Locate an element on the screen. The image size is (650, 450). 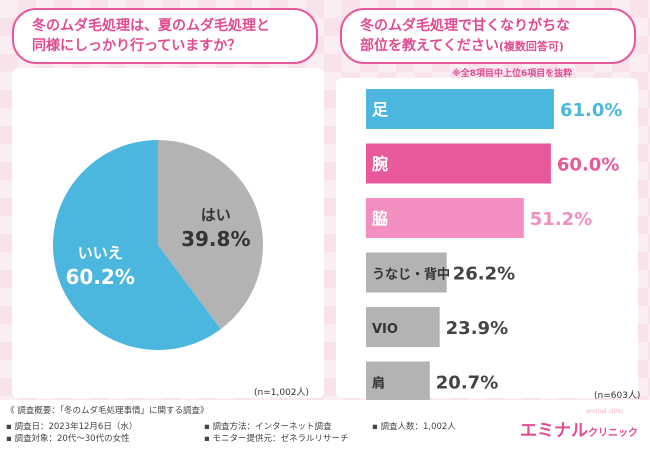
survey-provider: ▪ モニター提供元：ゼネラルリサーチ is located at coordinates (276, 439).